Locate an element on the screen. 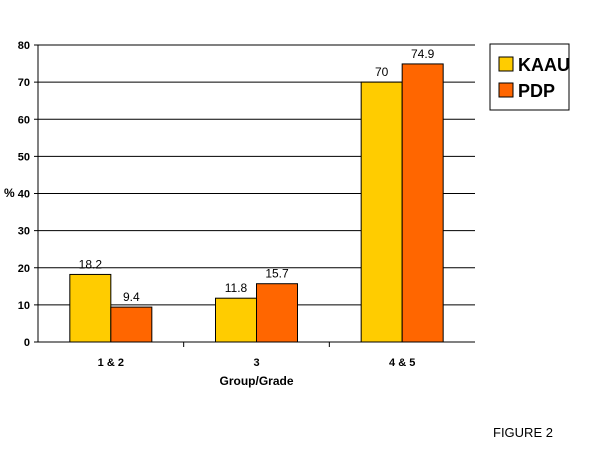 The height and width of the screenshot is (450, 600). legend: KAAU PDP is located at coordinates (529, 77).